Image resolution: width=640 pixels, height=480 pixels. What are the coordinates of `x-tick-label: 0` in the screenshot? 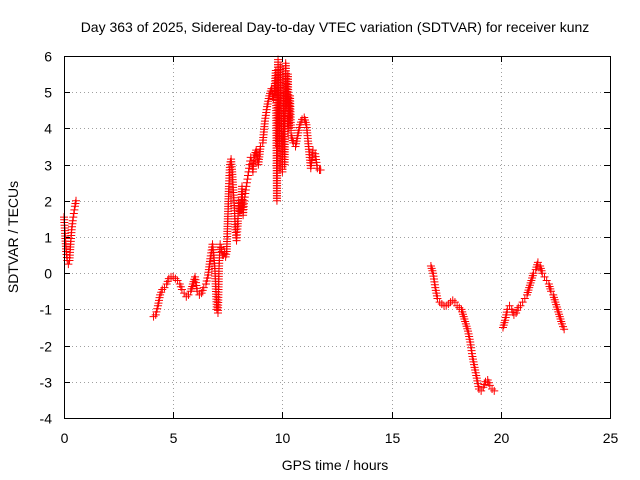 It's located at (65, 438).